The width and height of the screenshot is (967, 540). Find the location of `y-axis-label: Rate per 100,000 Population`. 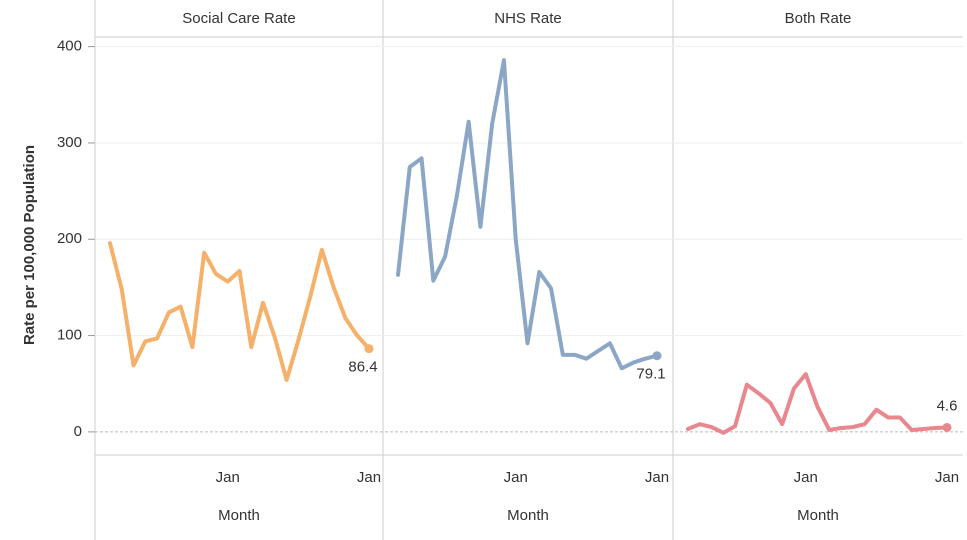

y-axis-label: Rate per 100,000 Population is located at coordinates (29, 245).